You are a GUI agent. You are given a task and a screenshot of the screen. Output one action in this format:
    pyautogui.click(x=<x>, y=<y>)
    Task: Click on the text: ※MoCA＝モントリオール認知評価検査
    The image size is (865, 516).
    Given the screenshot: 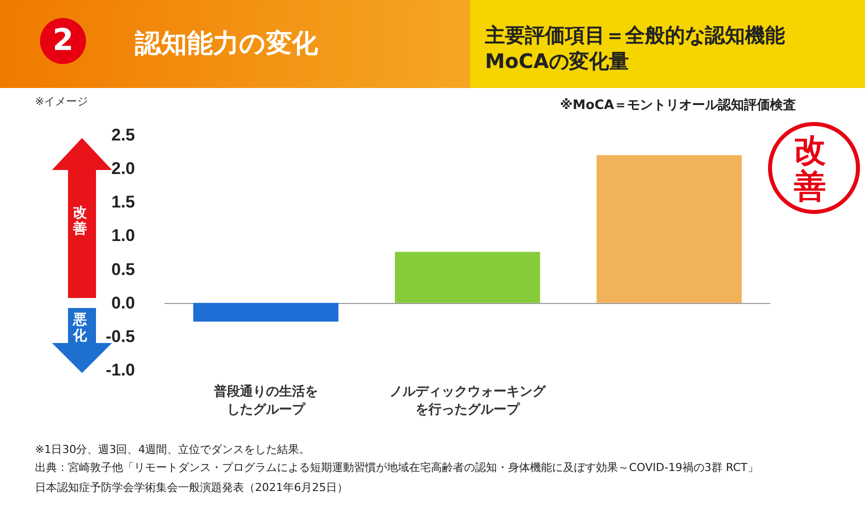 What is the action you would take?
    pyautogui.click(x=678, y=105)
    